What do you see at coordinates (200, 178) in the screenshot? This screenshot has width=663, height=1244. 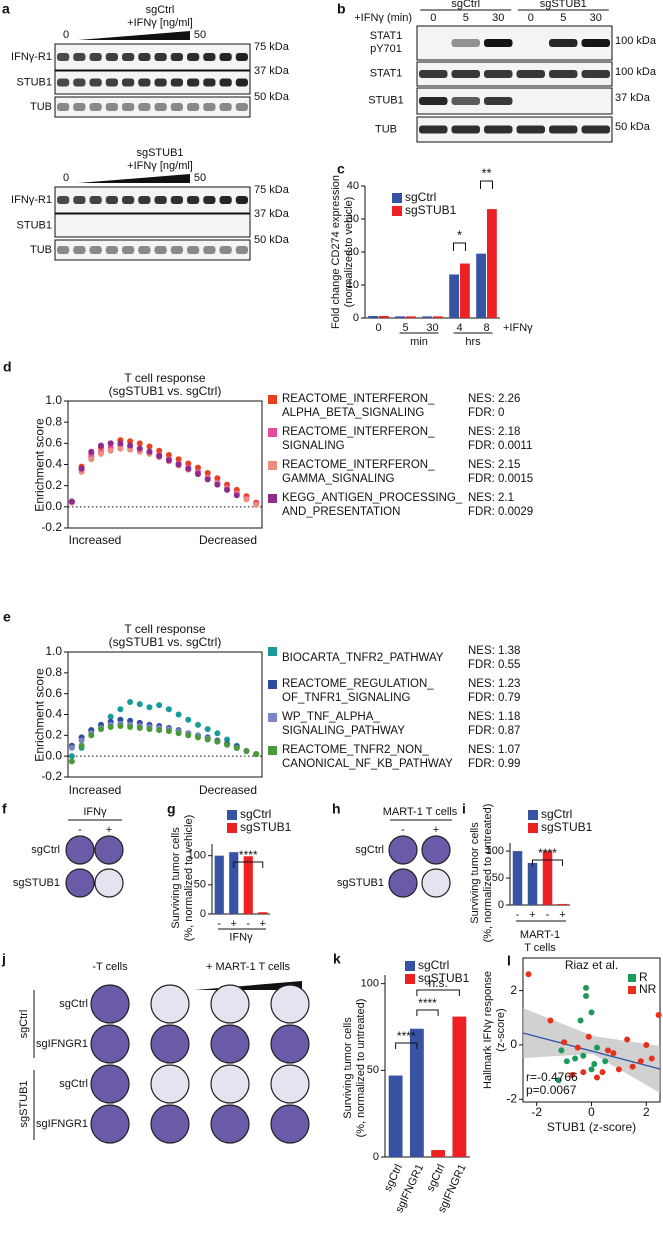 I see `label: 50` at bounding box center [200, 178].